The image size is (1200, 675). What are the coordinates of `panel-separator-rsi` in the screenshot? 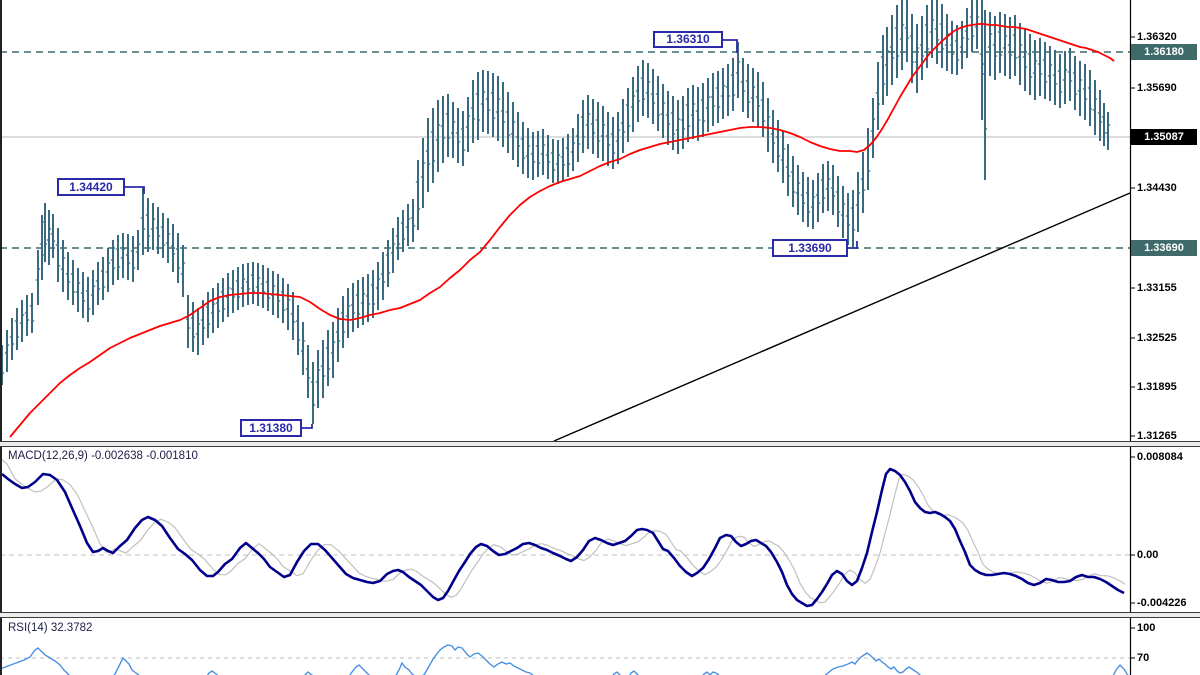 It's located at (600, 615).